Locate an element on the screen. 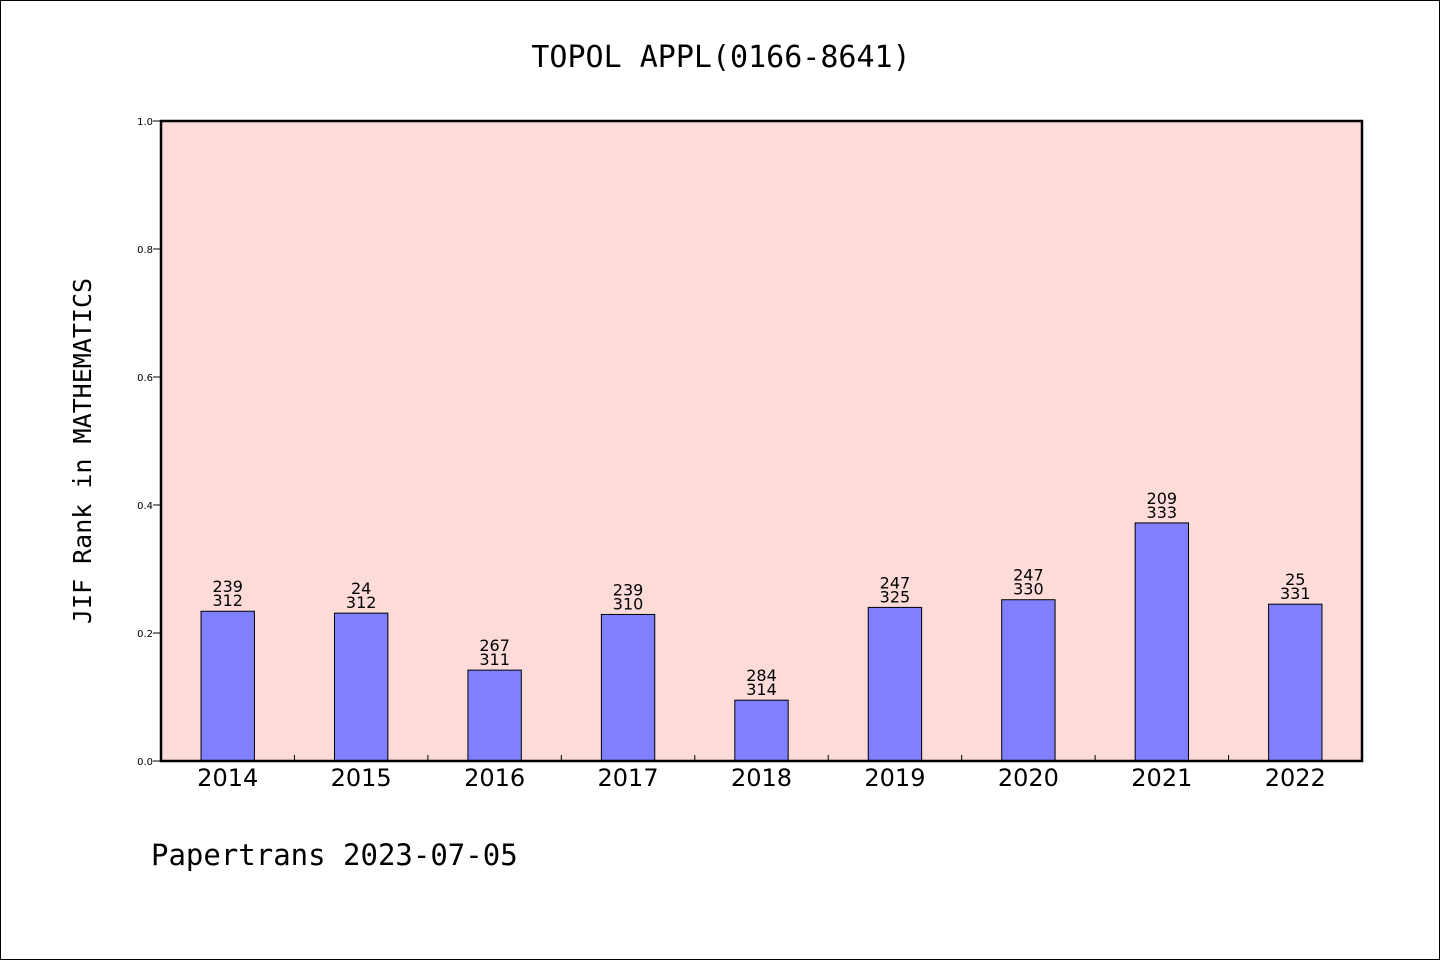  bar-label-rank: 267 is located at coordinates (494, 645).